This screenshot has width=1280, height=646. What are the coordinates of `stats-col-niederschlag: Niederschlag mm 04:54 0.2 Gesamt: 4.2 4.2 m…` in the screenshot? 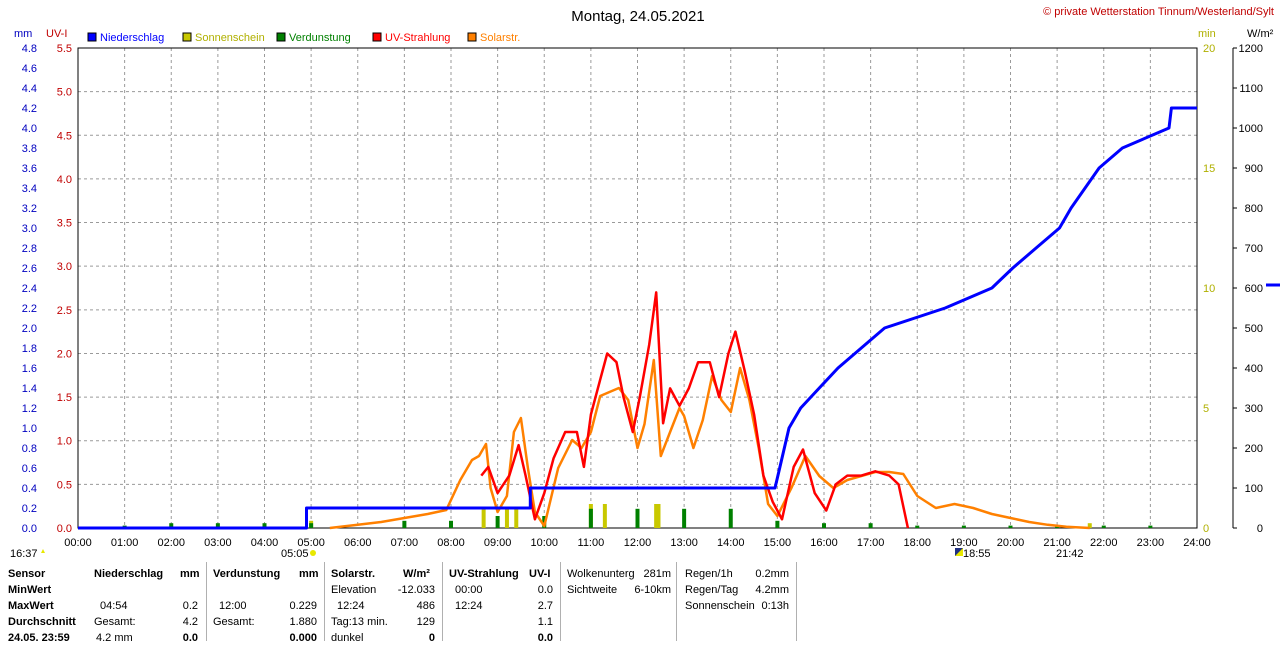 It's located at (147, 603).